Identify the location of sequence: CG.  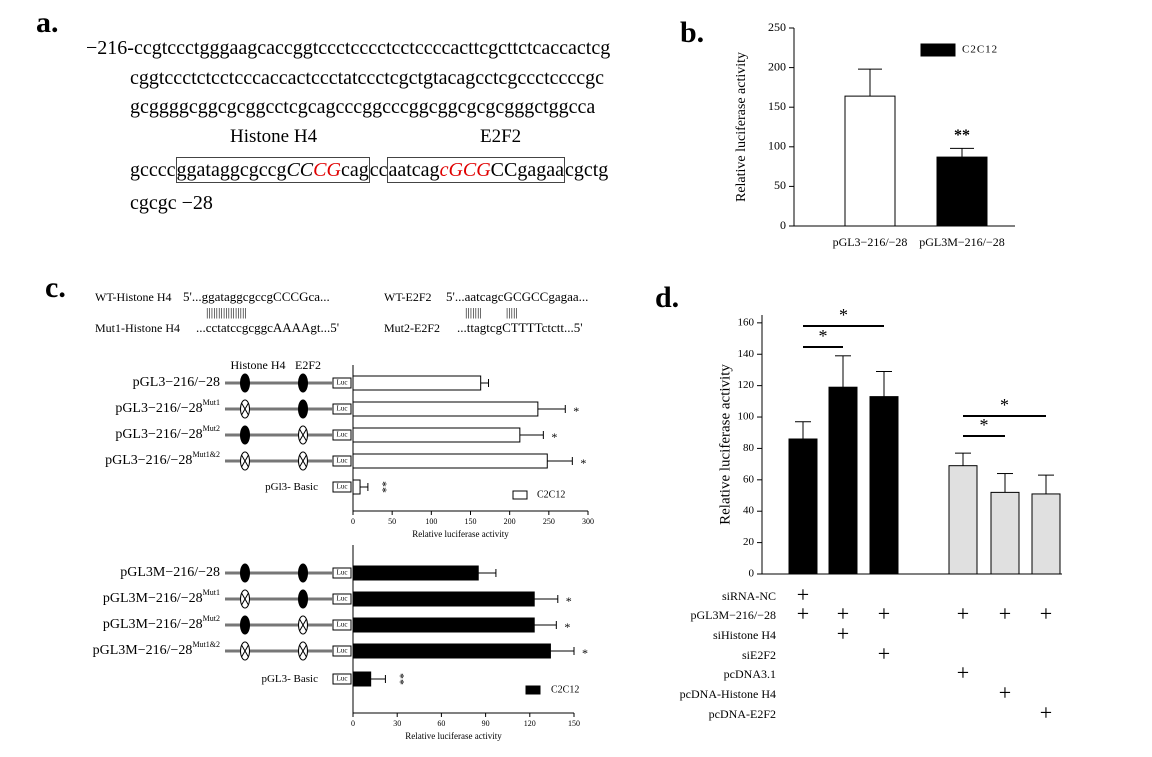
(327, 170).